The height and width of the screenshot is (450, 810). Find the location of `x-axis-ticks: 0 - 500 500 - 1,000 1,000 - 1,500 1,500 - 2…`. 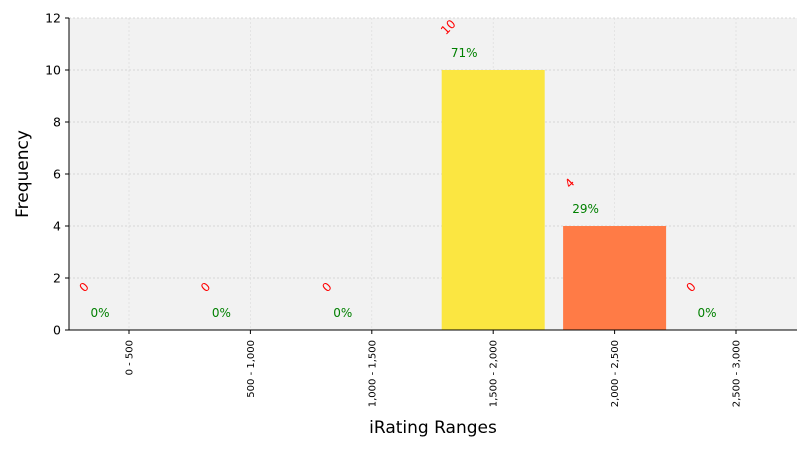

x-axis-ticks: 0 - 500 500 - 1,000 1,000 - 1,500 1,500 - 2… is located at coordinates (434, 368).